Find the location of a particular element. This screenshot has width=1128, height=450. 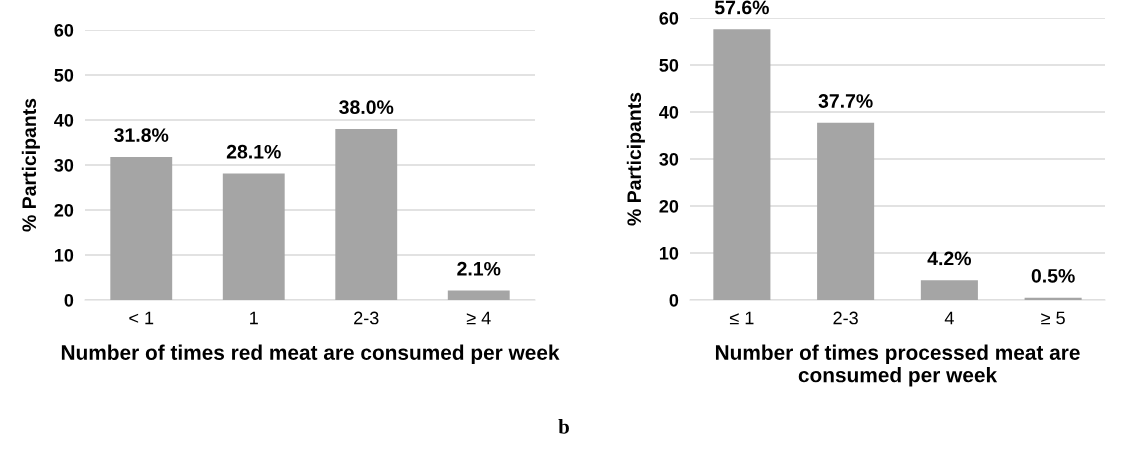

text: b is located at coordinates (563, 426).